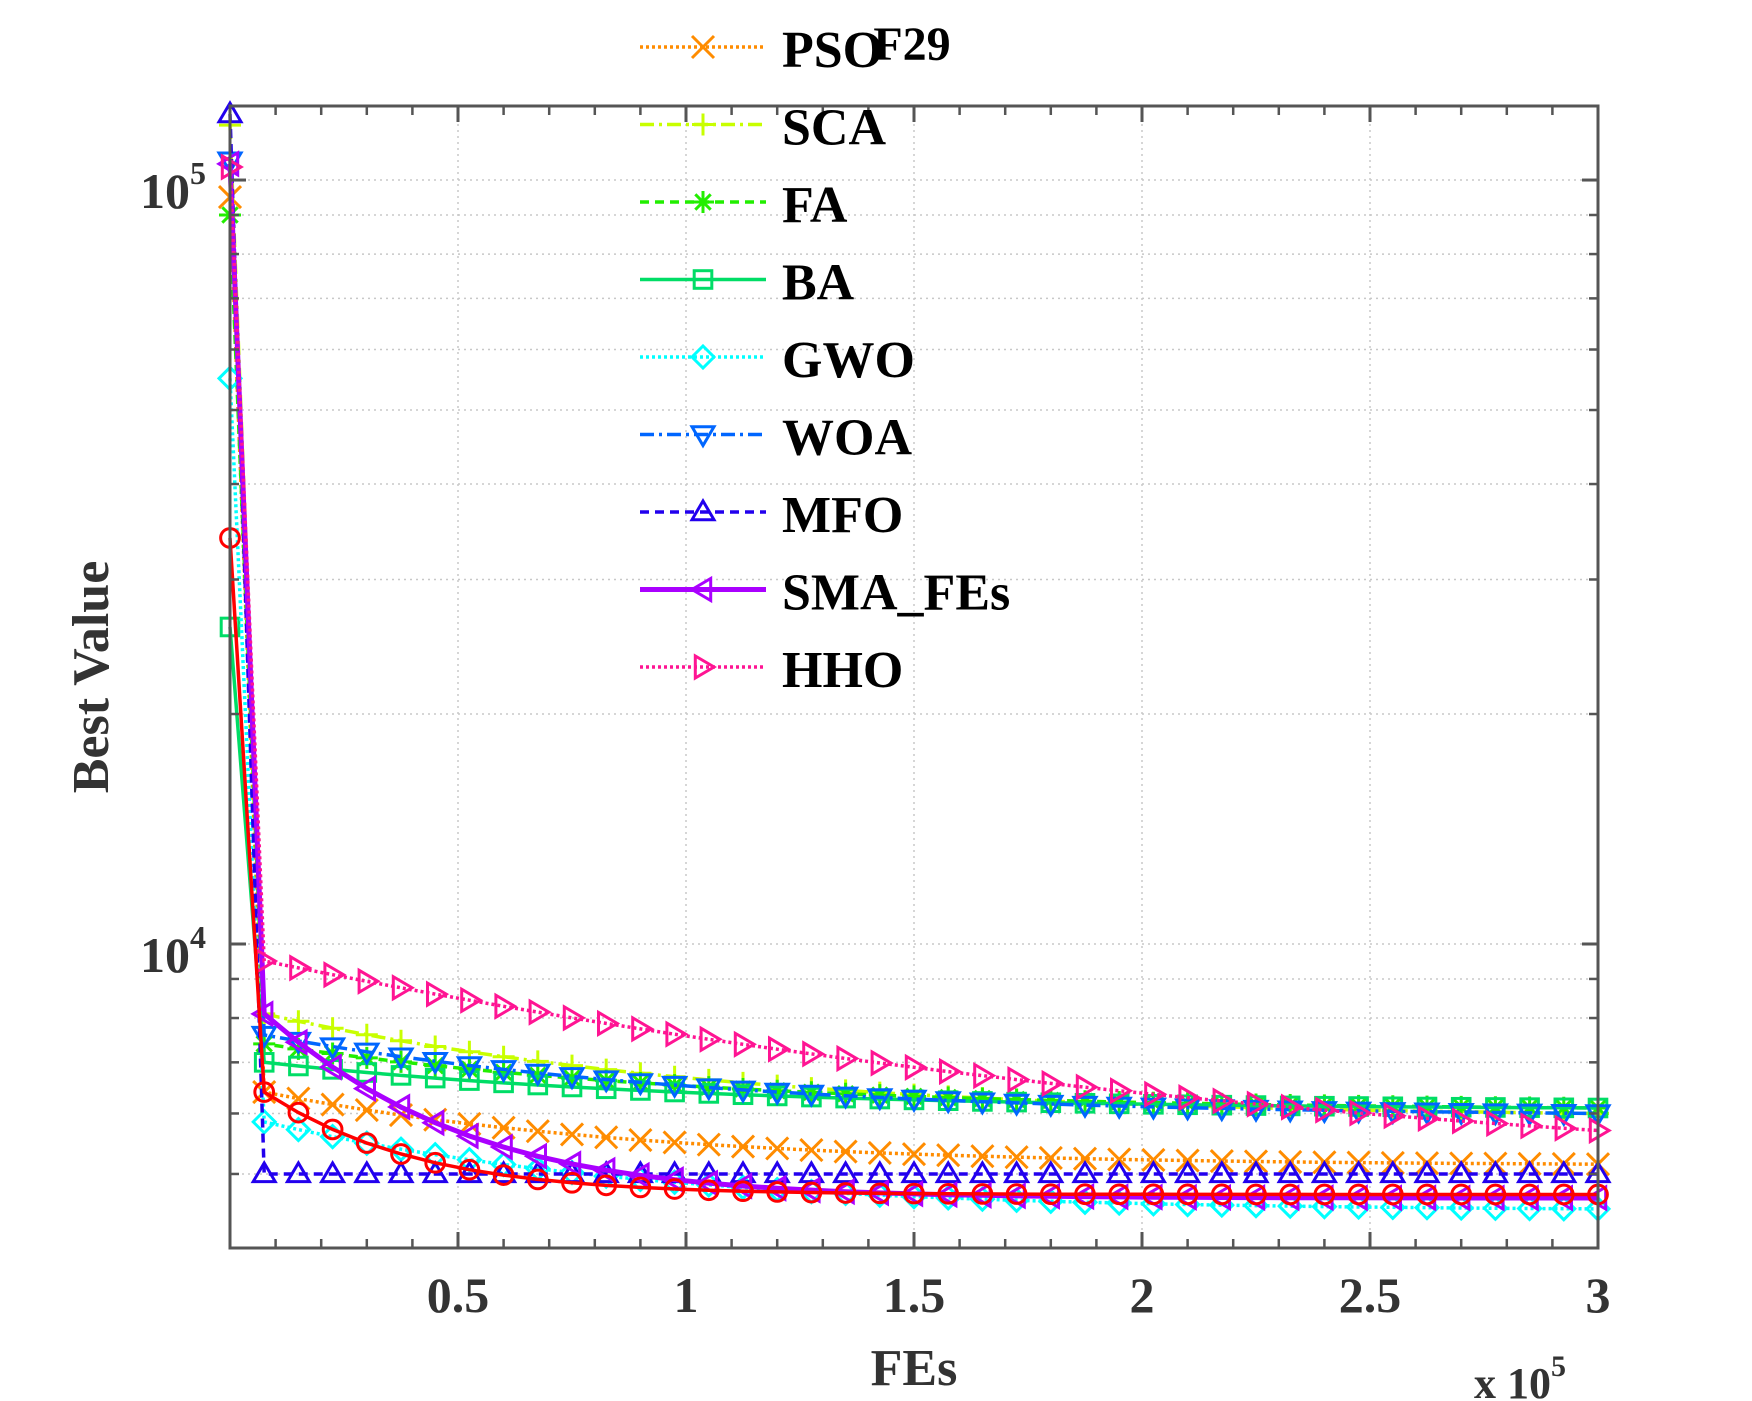 This screenshot has width=1752, height=1401. What do you see at coordinates (777, 360) in the screenshot?
I see `legend-item-gwo: GWO` at bounding box center [777, 360].